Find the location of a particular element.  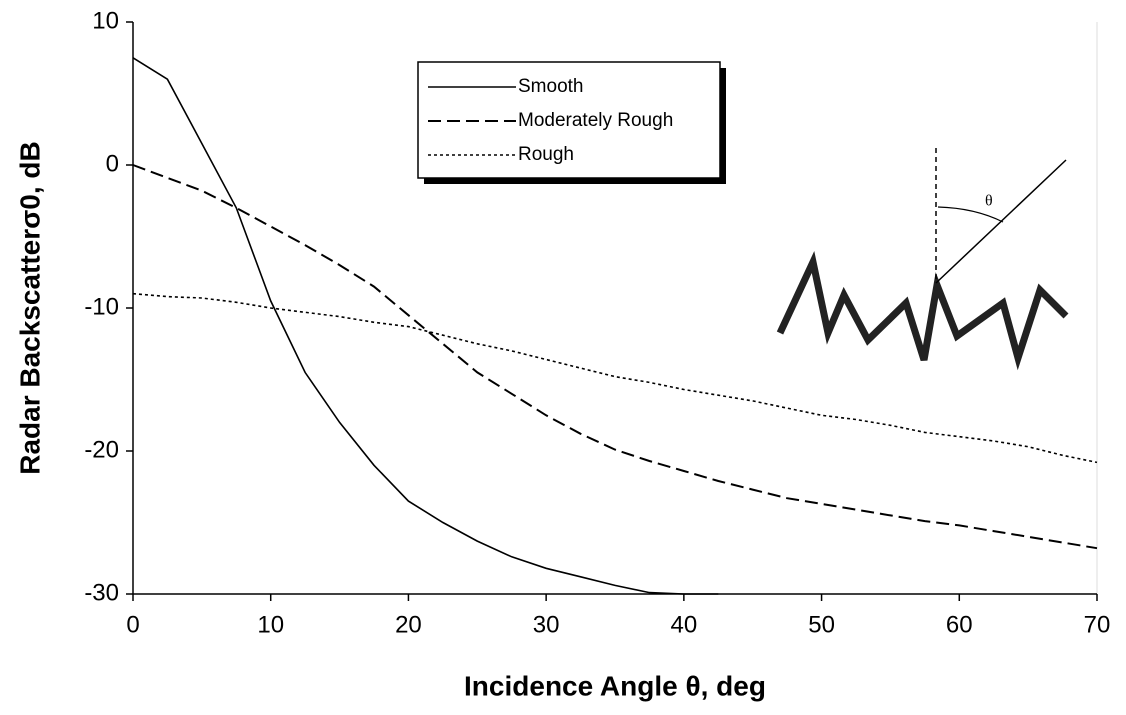

x-tick-label: 0 is located at coordinates (132, 624).